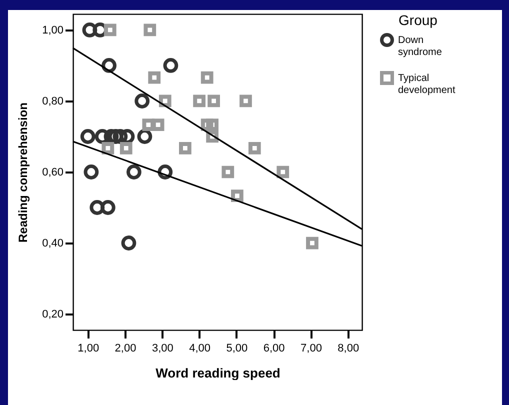 The image size is (509, 405). Describe the element at coordinates (163, 348) in the screenshot. I see `x-tick-label: 3,00` at that location.